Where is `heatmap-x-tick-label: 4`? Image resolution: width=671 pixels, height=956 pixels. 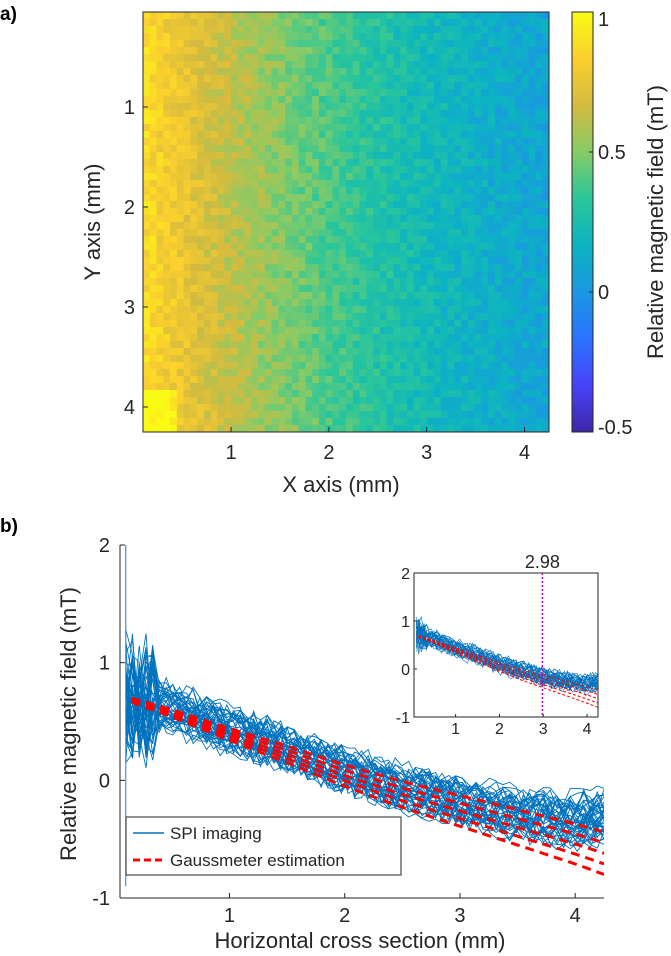 heatmap-x-tick-label: 4 is located at coordinates (524, 453).